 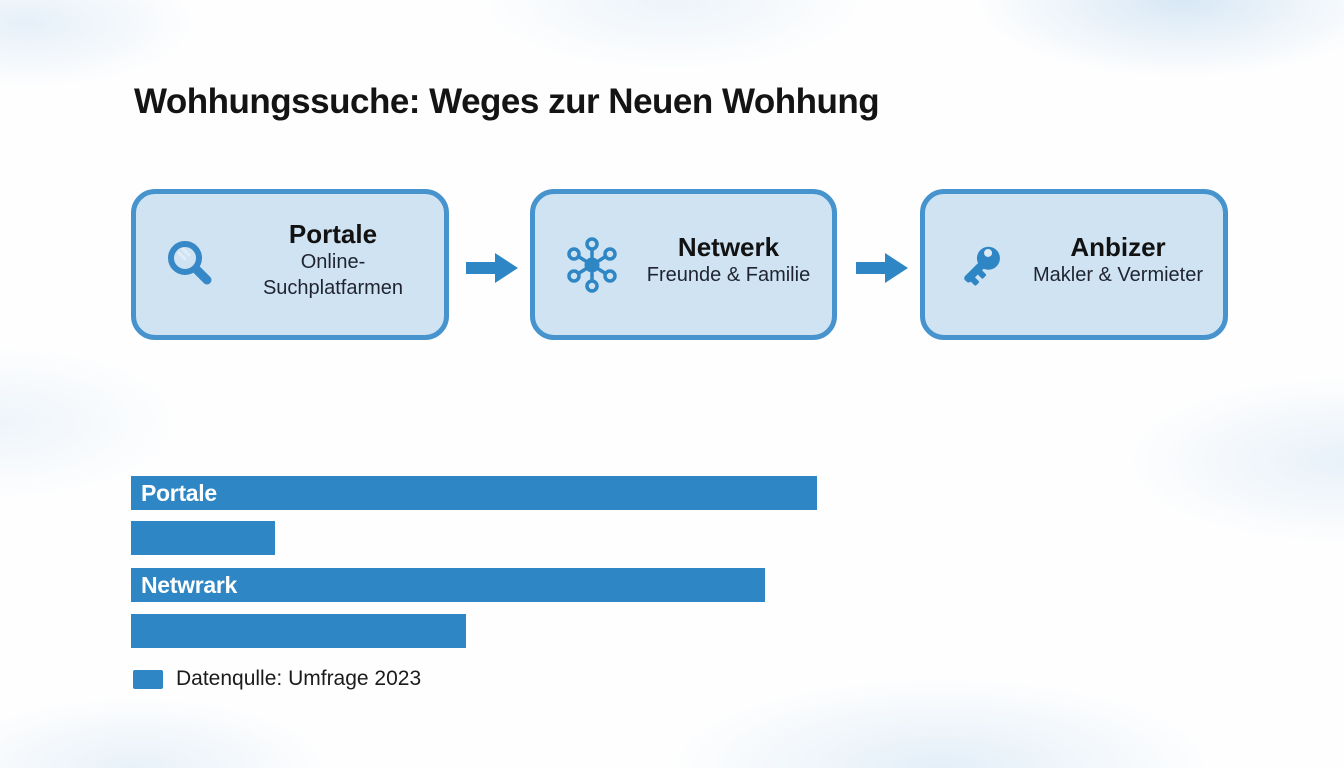 I want to click on flow-step-title: Anbizer, so click(x=1118, y=246).